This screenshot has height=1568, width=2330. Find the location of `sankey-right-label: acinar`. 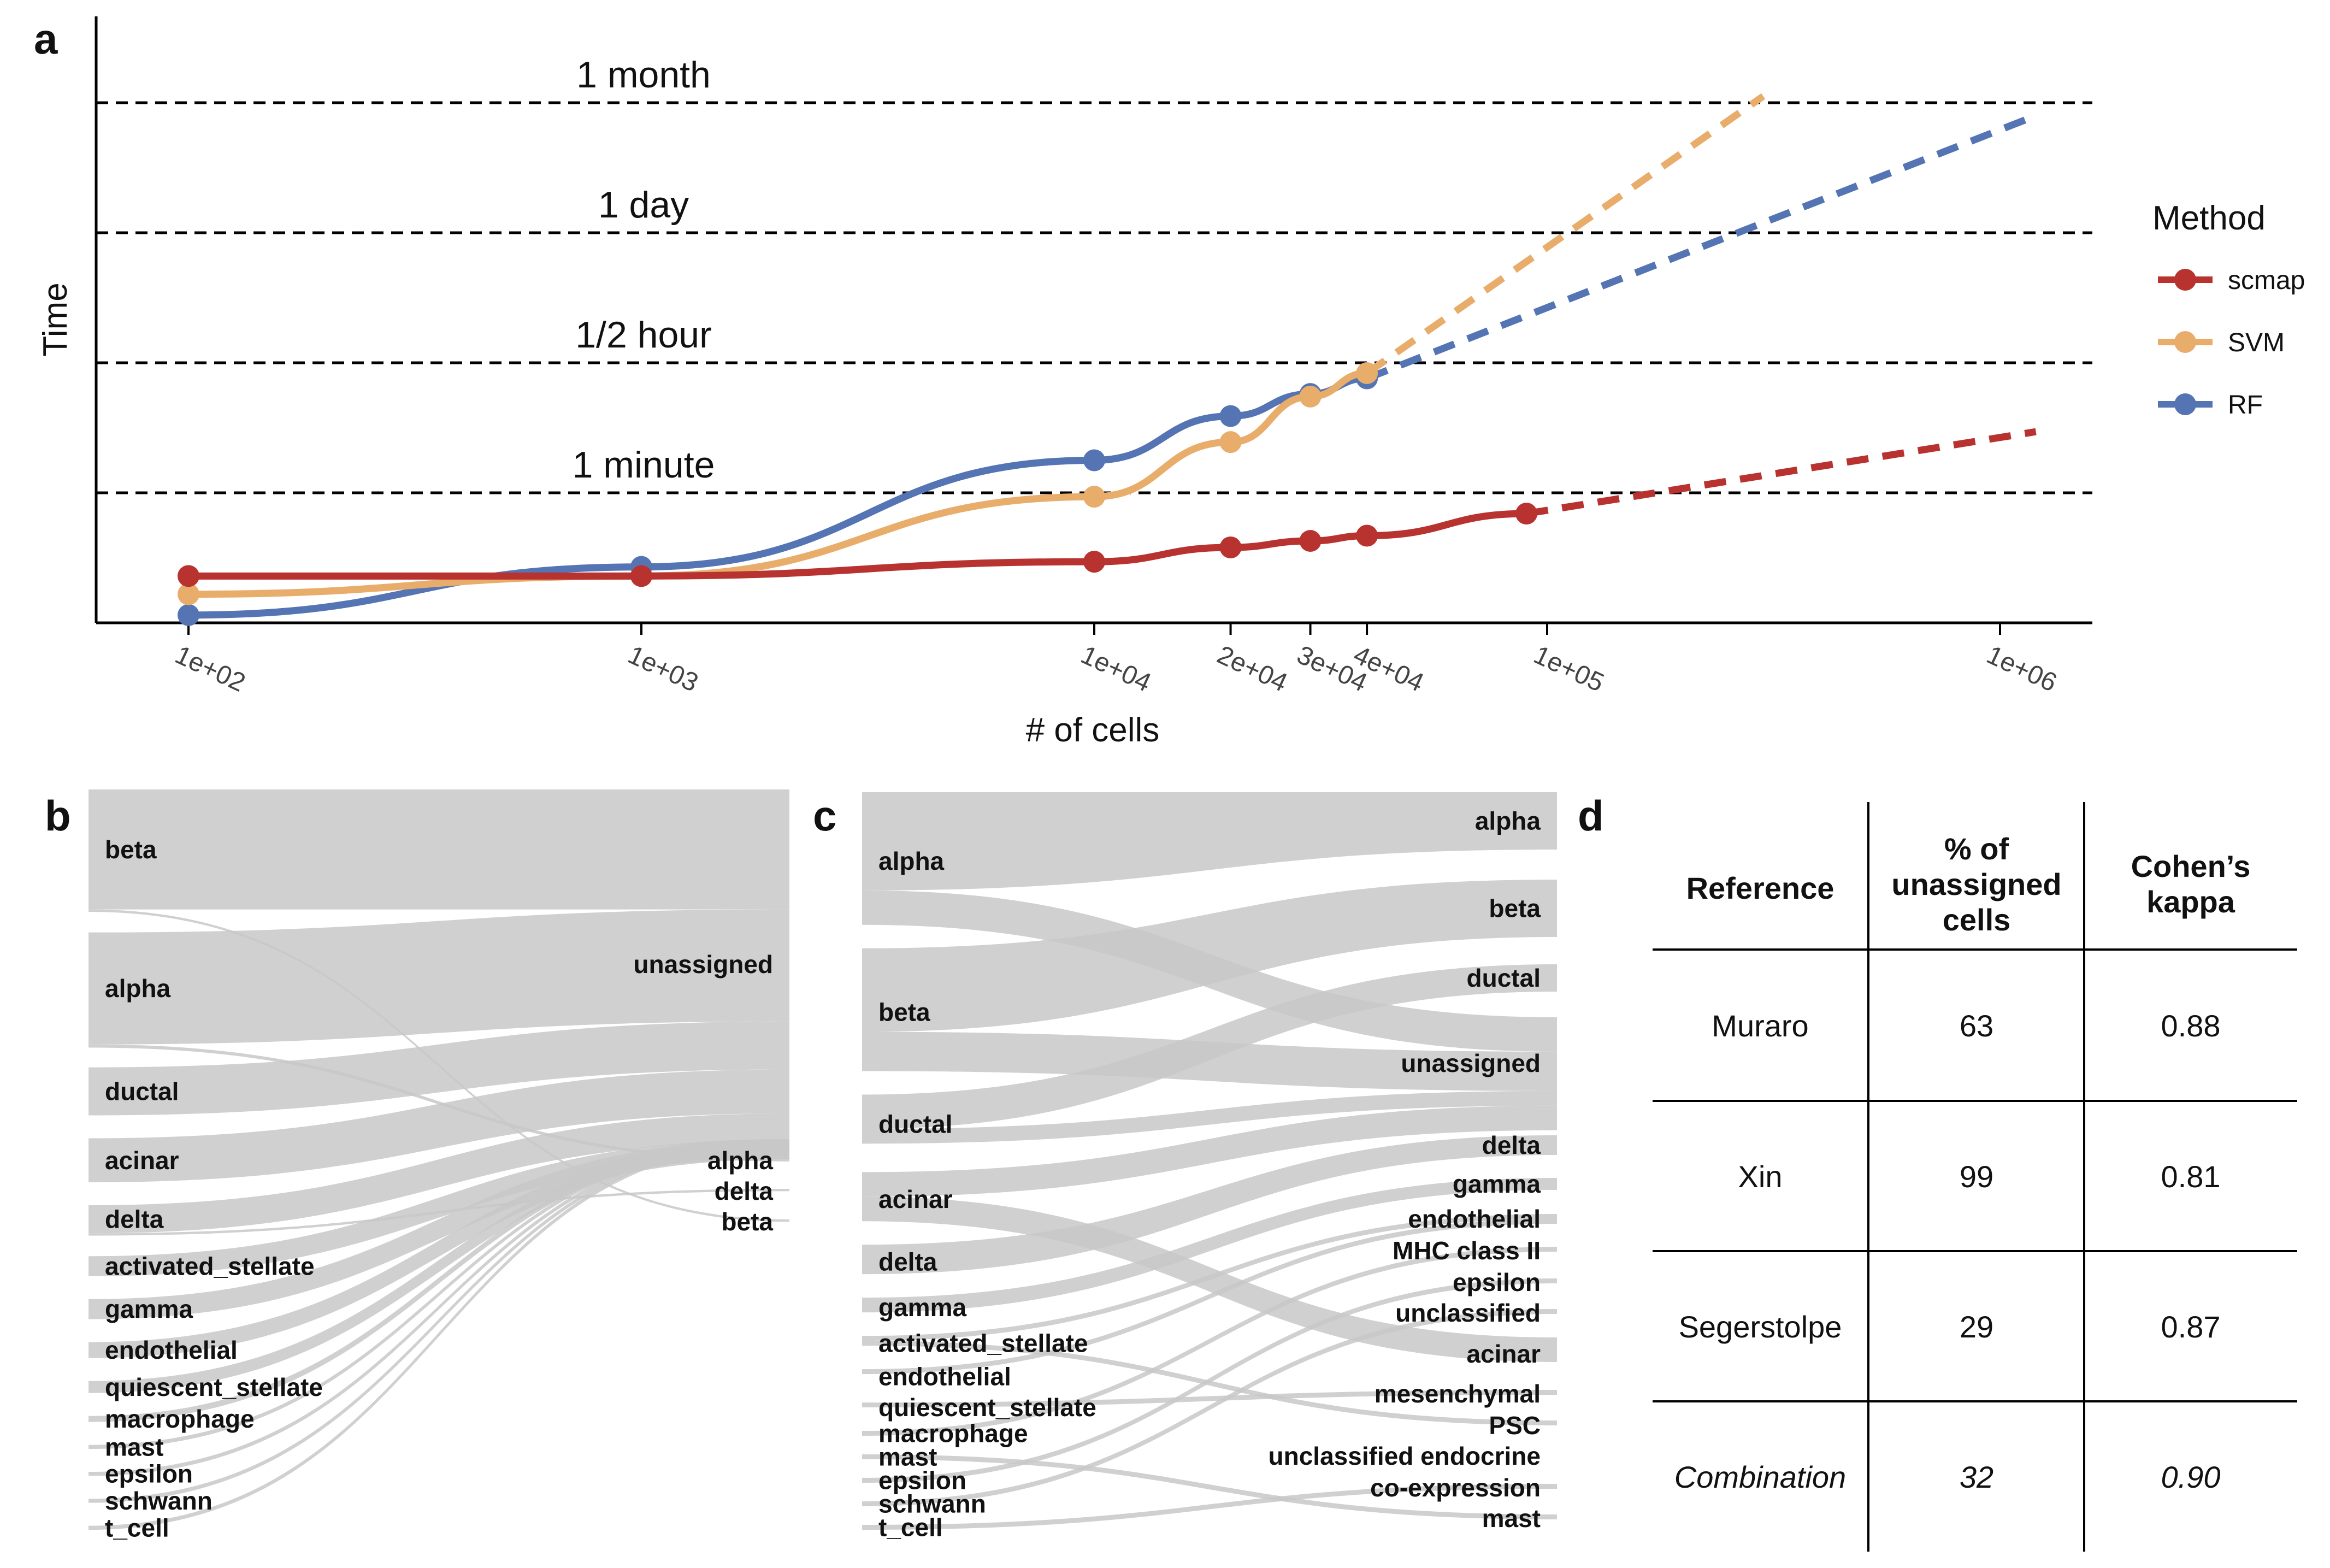

sankey-right-label: acinar is located at coordinates (1503, 1354).